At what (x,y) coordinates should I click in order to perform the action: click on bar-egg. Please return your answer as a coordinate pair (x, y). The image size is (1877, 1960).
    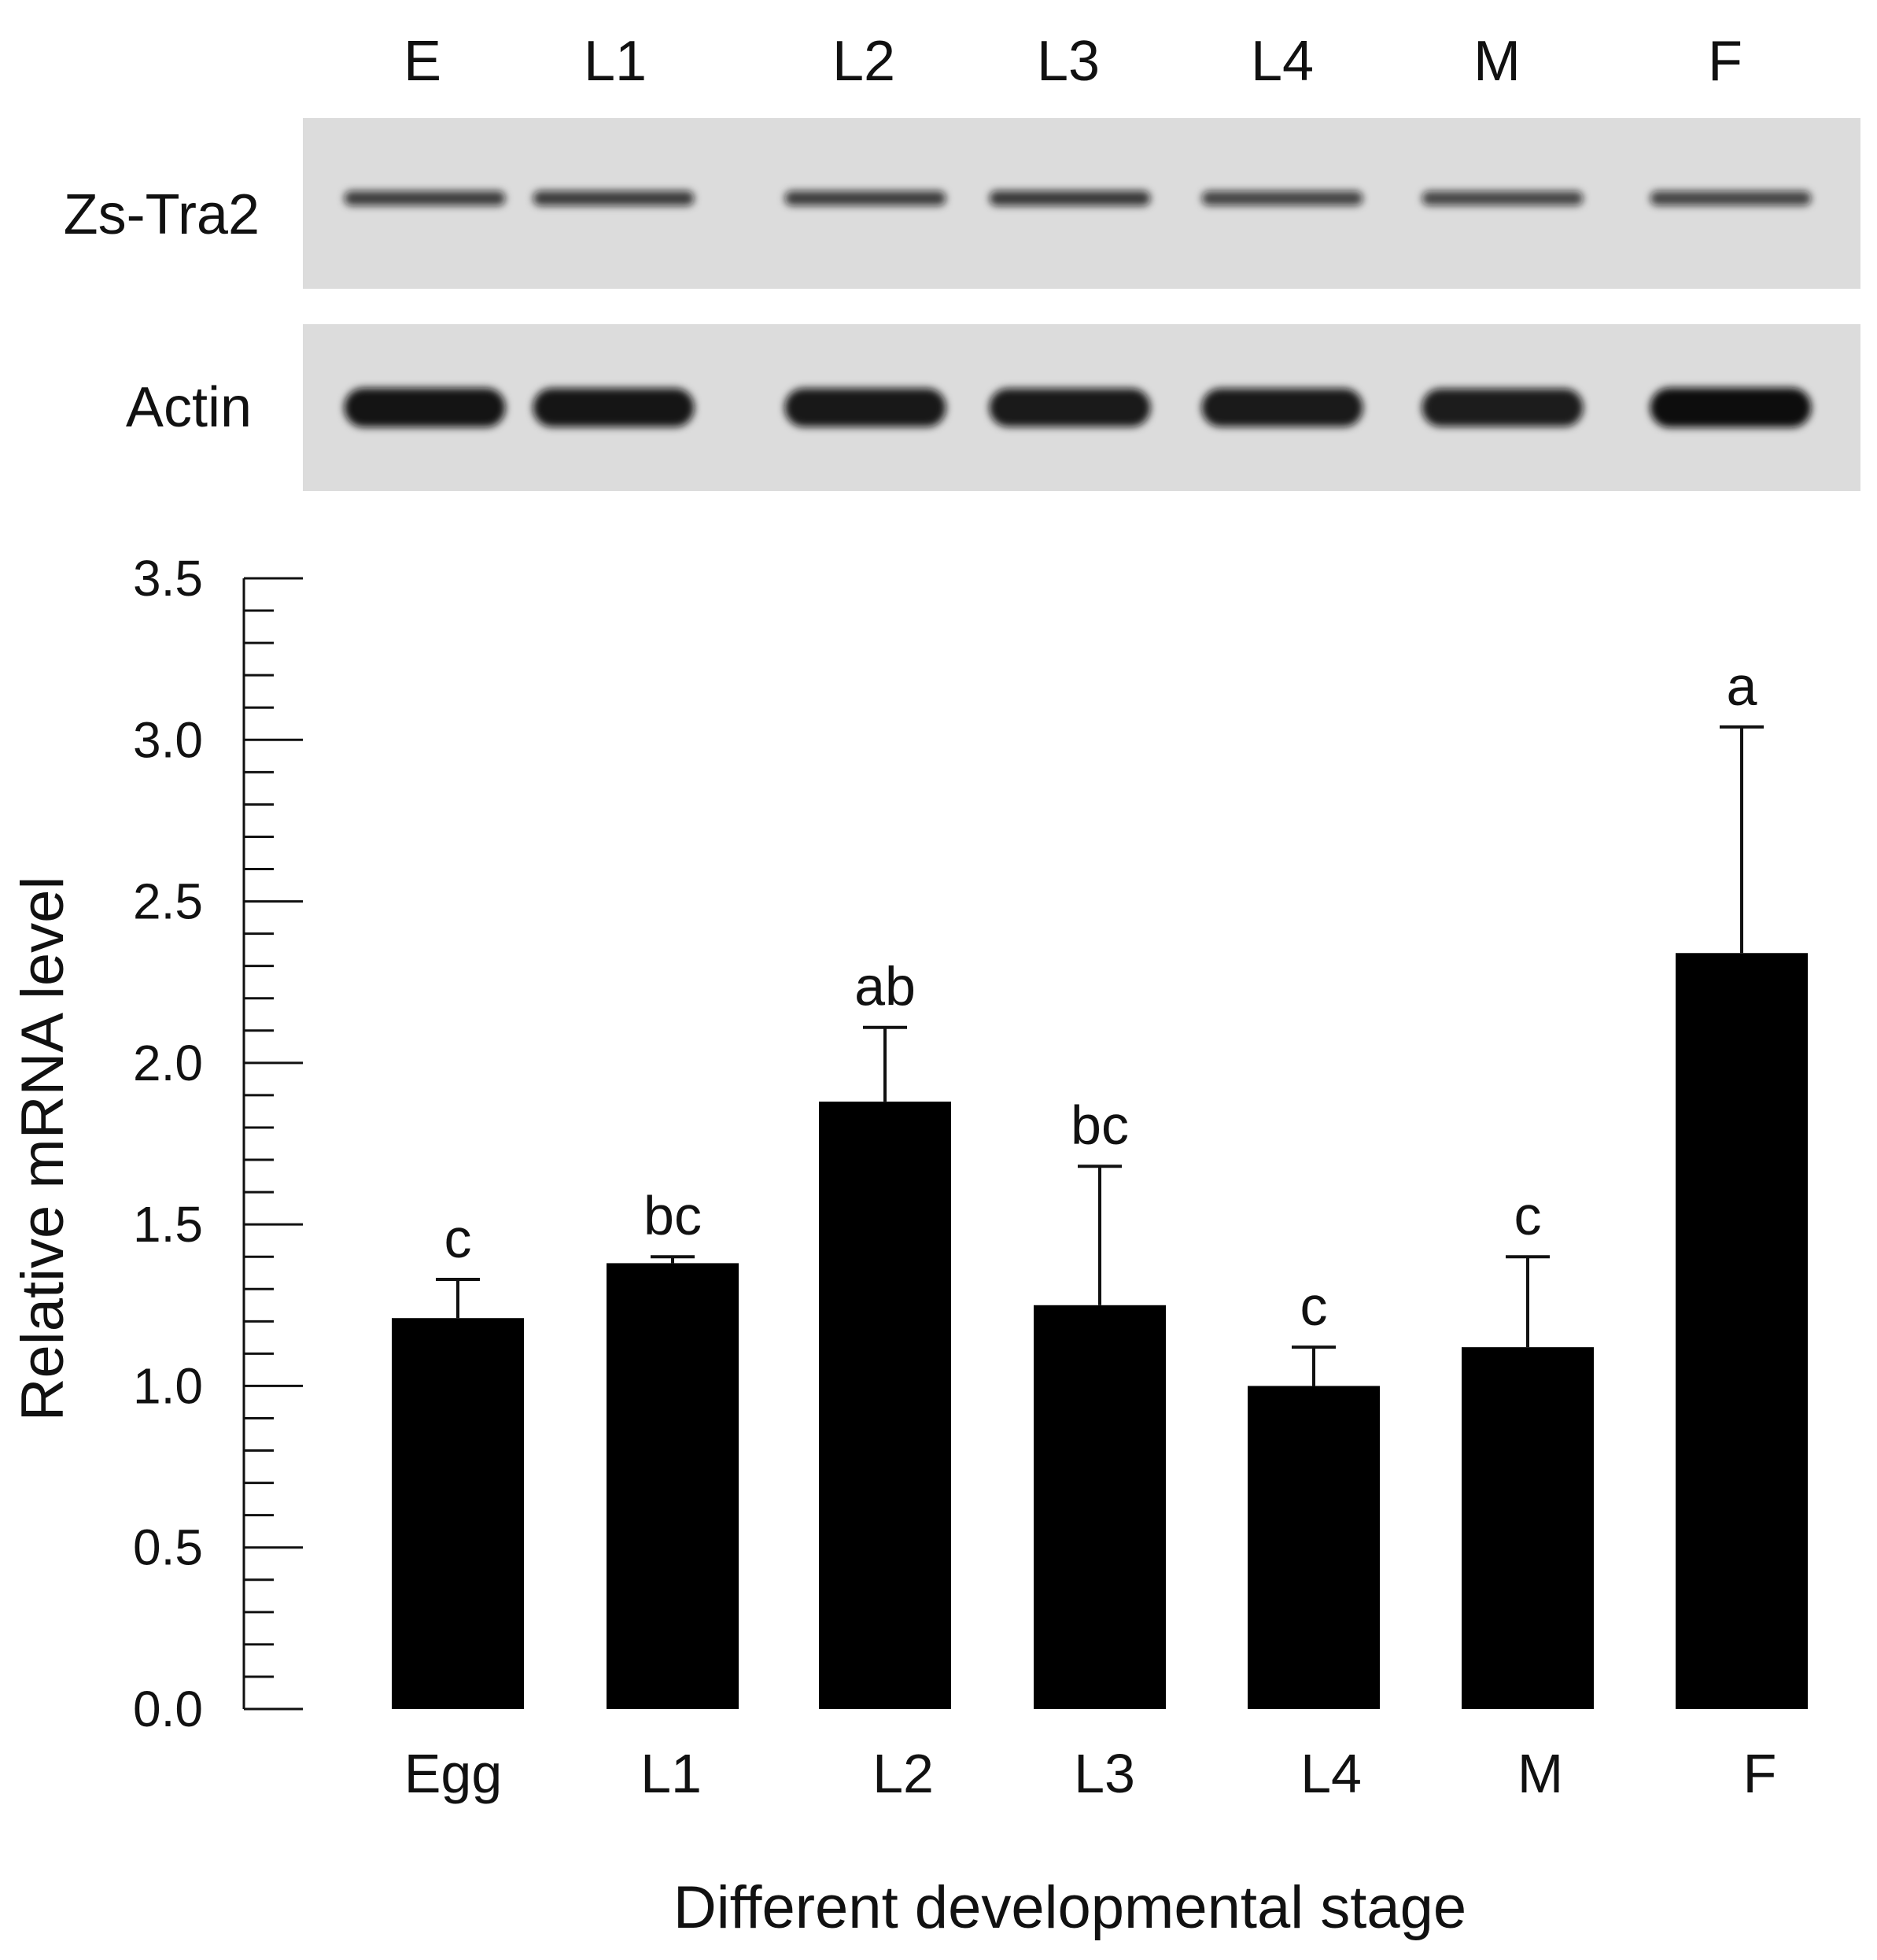
    Looking at the image, I should click on (458, 1513).